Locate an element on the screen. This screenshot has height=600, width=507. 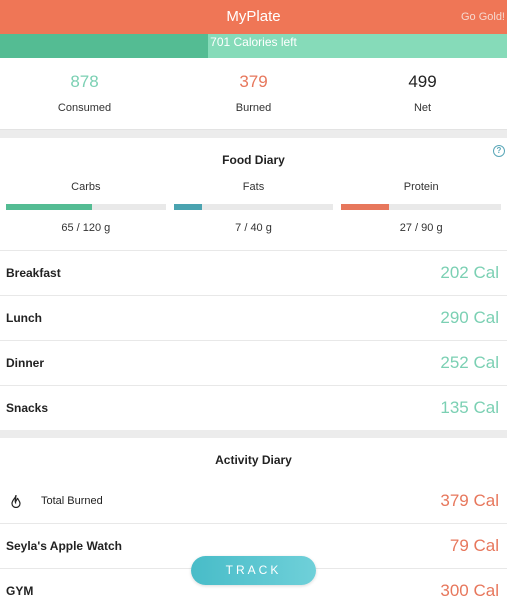
total-burned-value: 379 Cal is located at coordinates (469, 500).